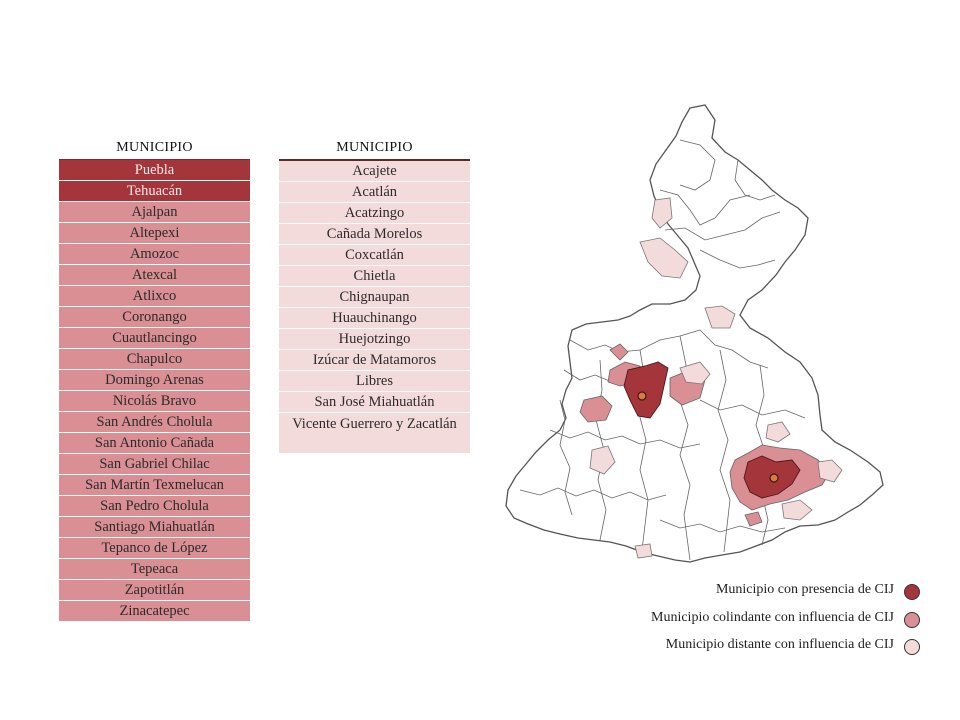 The width and height of the screenshot is (960, 720). What do you see at coordinates (912, 647) in the screenshot?
I see `legend-swatch-distant` at bounding box center [912, 647].